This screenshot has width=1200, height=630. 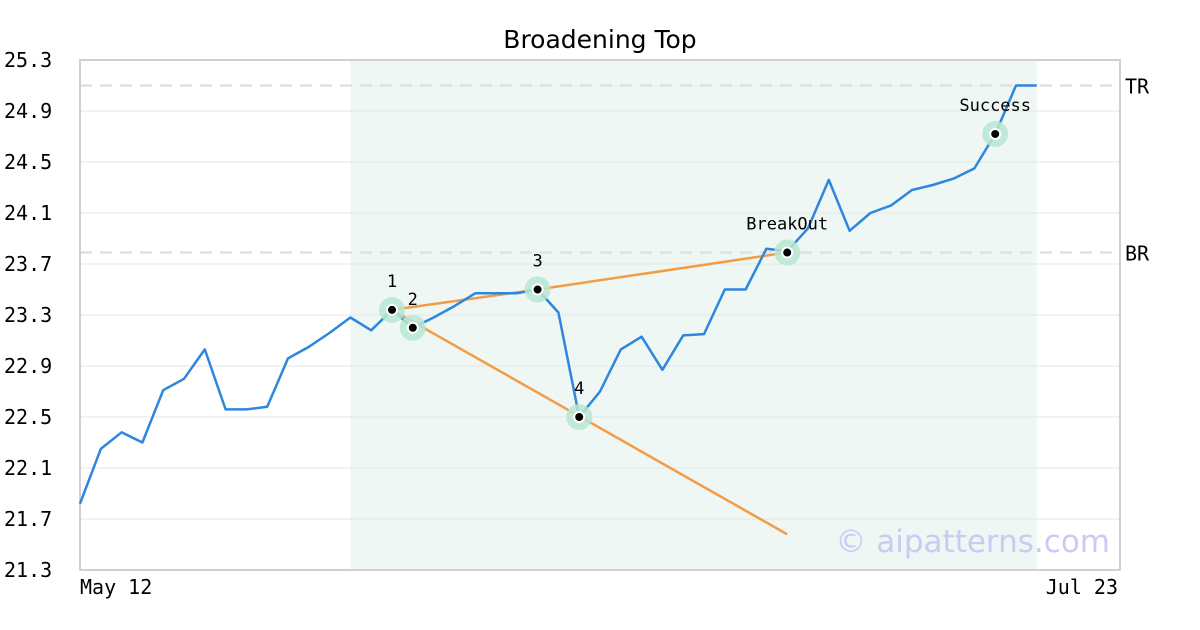 I want to click on y-tick-label: 22.5, so click(x=28, y=417).